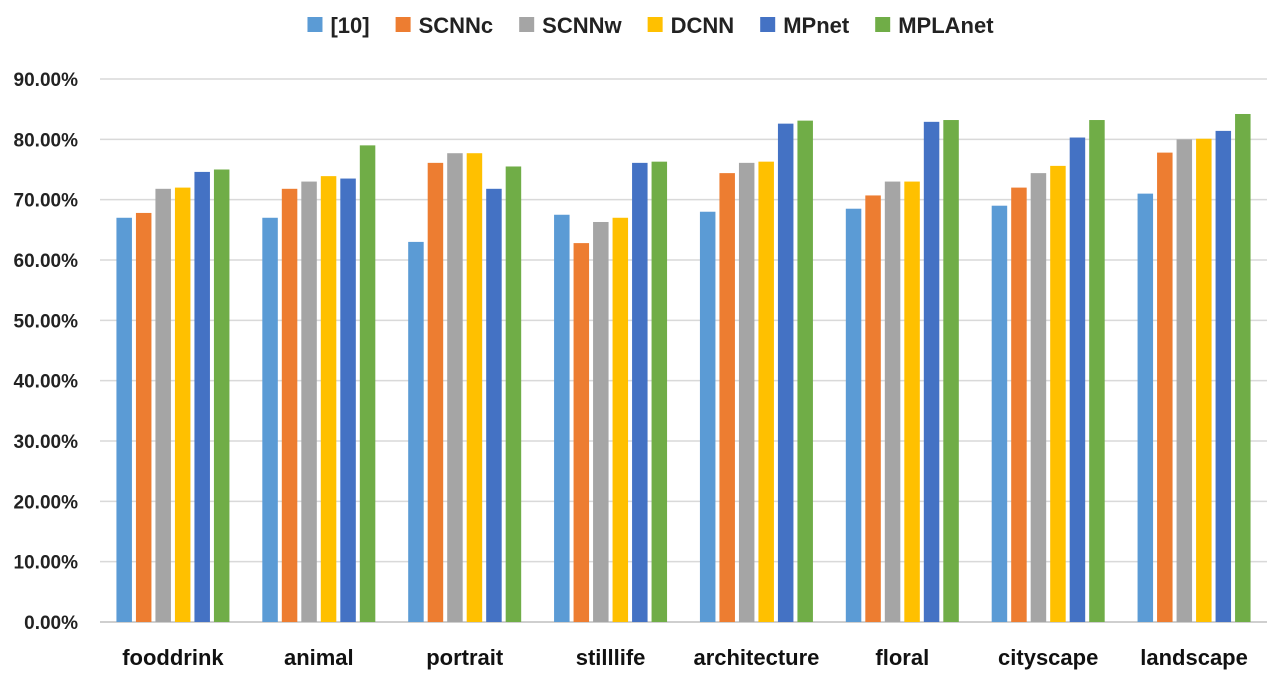  I want to click on x-category-label: stilllife, so click(611, 657).